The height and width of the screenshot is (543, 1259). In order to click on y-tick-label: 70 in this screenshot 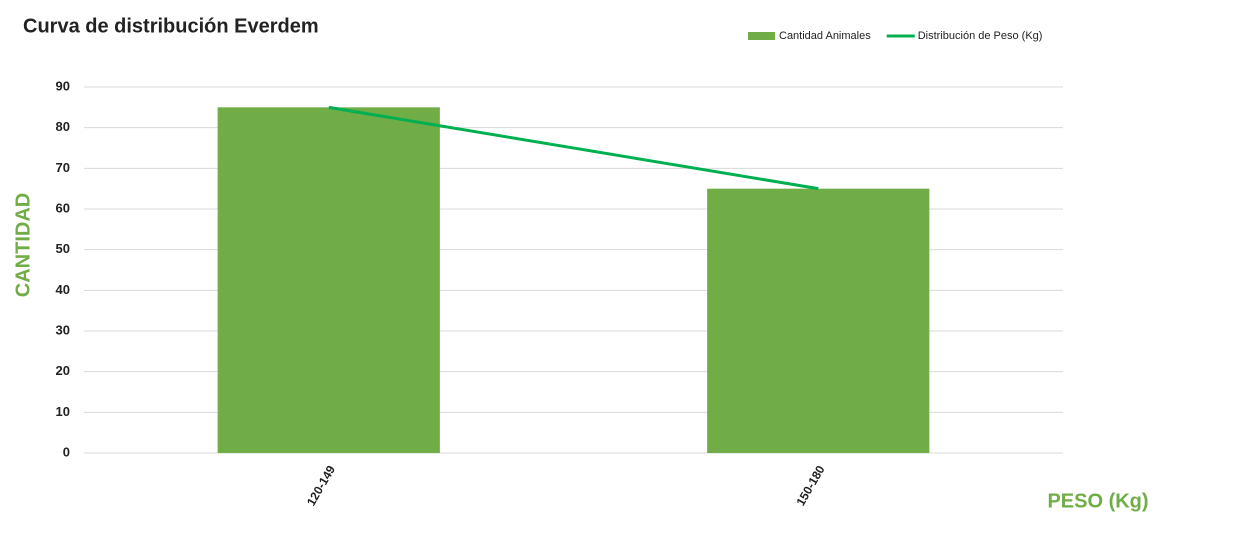, I will do `click(63, 167)`.